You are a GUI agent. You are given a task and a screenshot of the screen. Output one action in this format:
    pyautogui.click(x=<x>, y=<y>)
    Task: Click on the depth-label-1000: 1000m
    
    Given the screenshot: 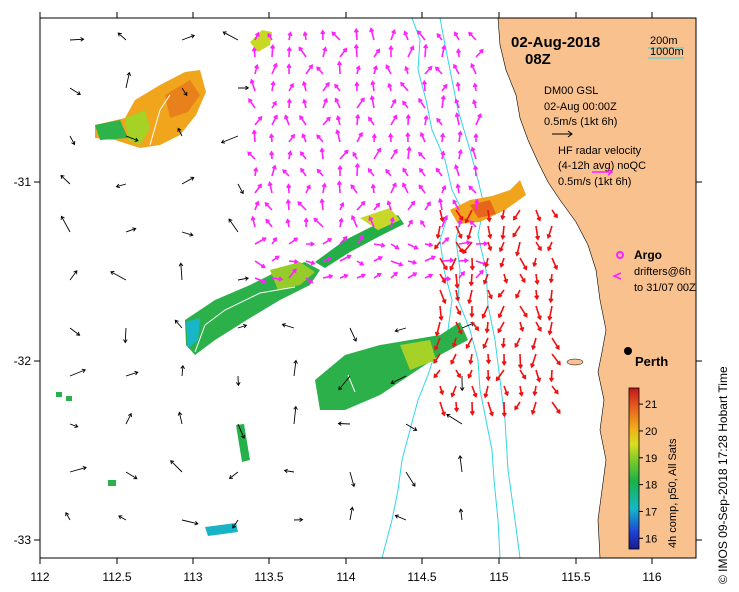 What is the action you would take?
    pyautogui.click(x=667, y=52)
    